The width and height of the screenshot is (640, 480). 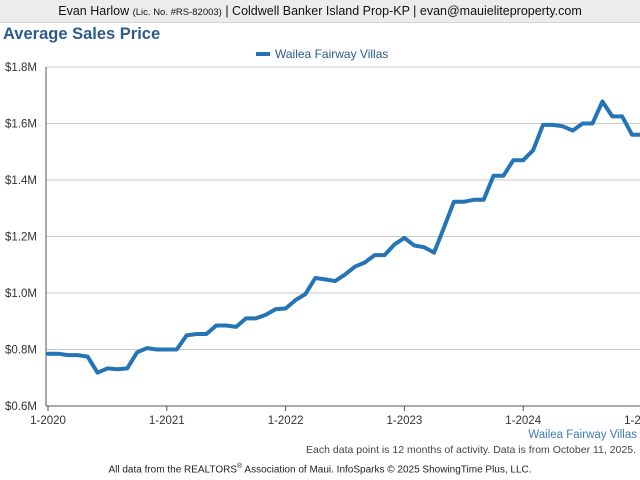 What do you see at coordinates (331, 54) in the screenshot?
I see `legend-label: Wailea Fairway Villas` at bounding box center [331, 54].